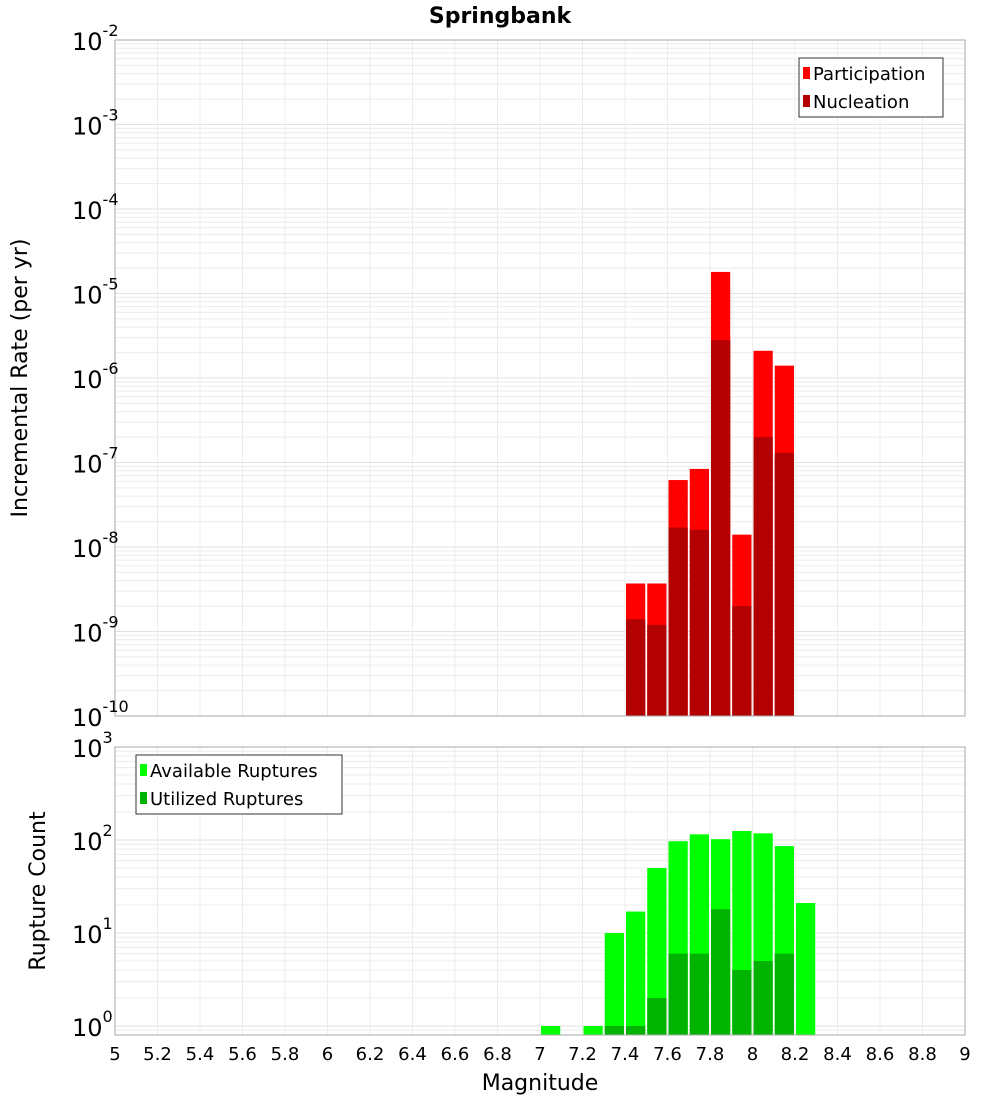 The height and width of the screenshot is (1100, 1000). What do you see at coordinates (327, 1054) in the screenshot?
I see `x-tick-label: 6` at bounding box center [327, 1054].